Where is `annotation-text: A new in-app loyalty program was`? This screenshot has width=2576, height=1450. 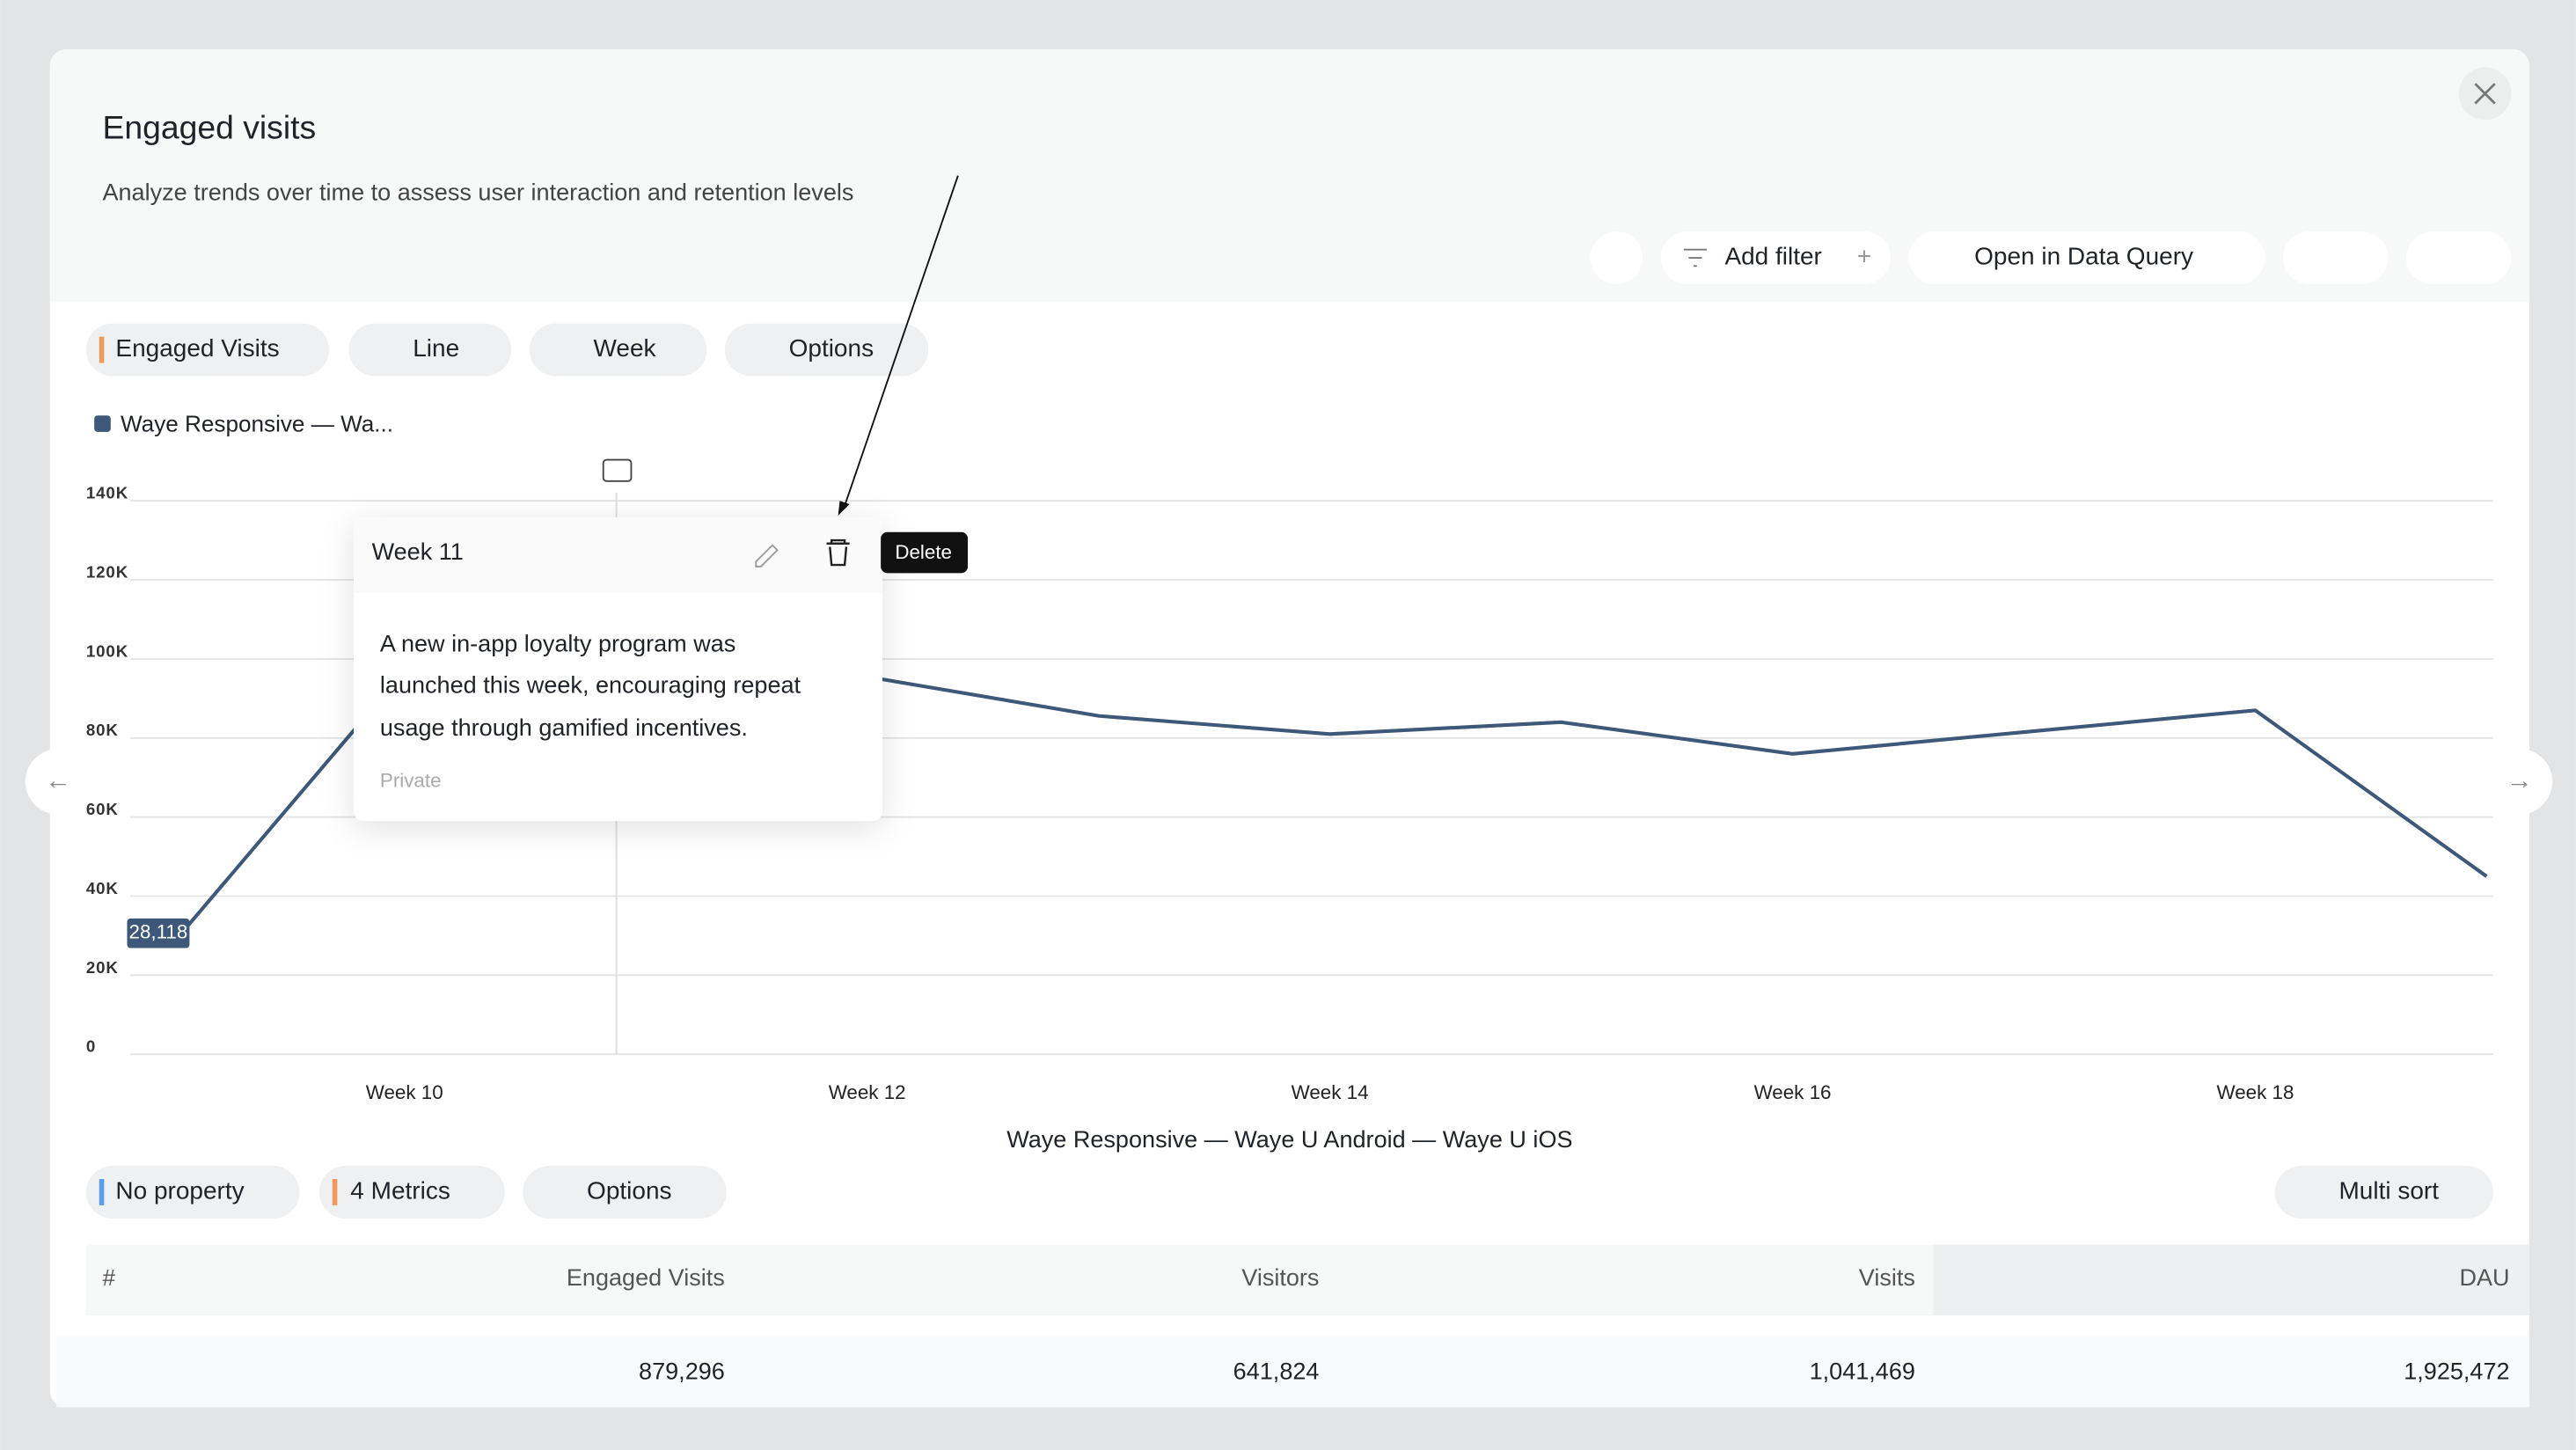
annotation-text: A new in-app loyalty program was is located at coordinates (557, 644).